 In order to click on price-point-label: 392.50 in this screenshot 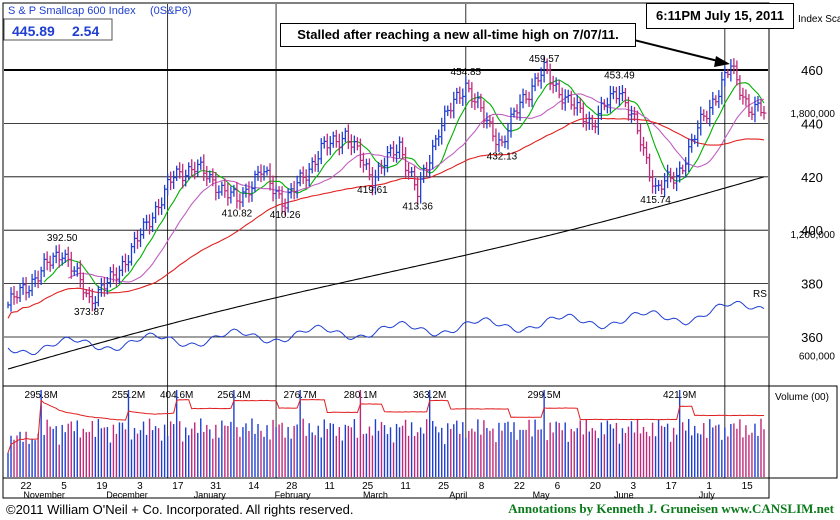, I will do `click(62, 238)`.